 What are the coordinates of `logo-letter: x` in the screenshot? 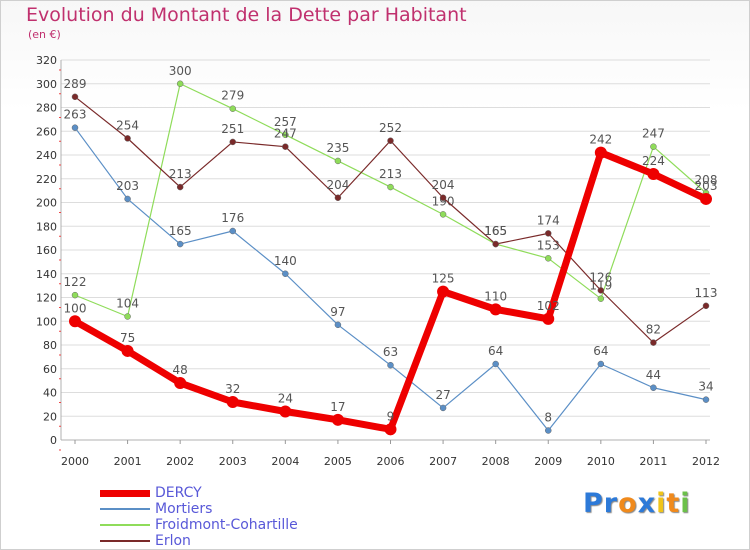 It's located at (647, 503).